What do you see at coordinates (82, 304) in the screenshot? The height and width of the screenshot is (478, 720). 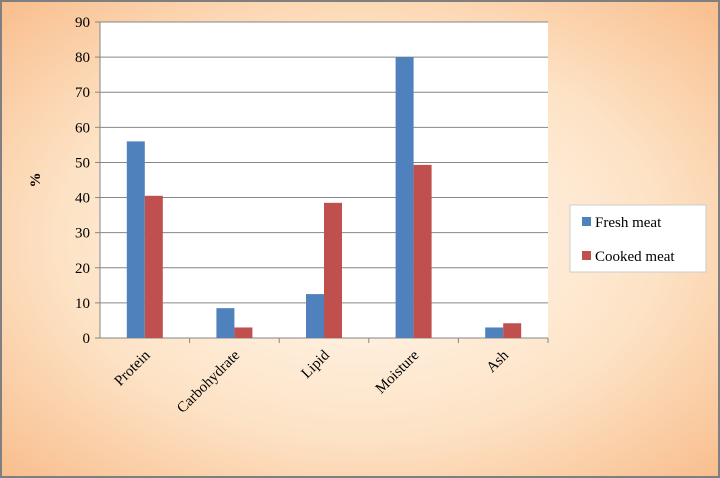 I see `y-tick-label: 10` at bounding box center [82, 304].